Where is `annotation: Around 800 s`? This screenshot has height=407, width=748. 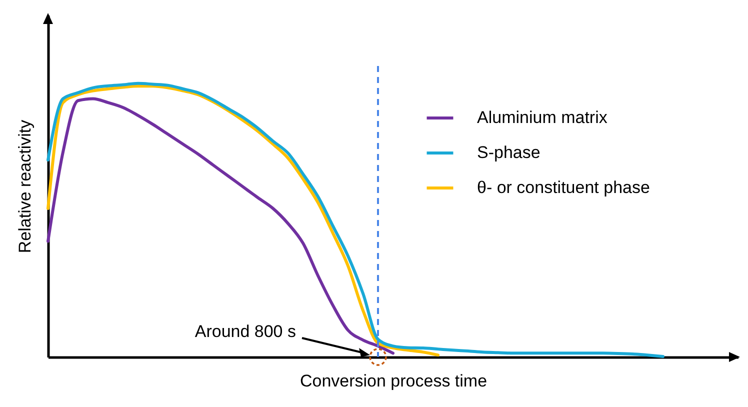 annotation: Around 800 s is located at coordinates (245, 331).